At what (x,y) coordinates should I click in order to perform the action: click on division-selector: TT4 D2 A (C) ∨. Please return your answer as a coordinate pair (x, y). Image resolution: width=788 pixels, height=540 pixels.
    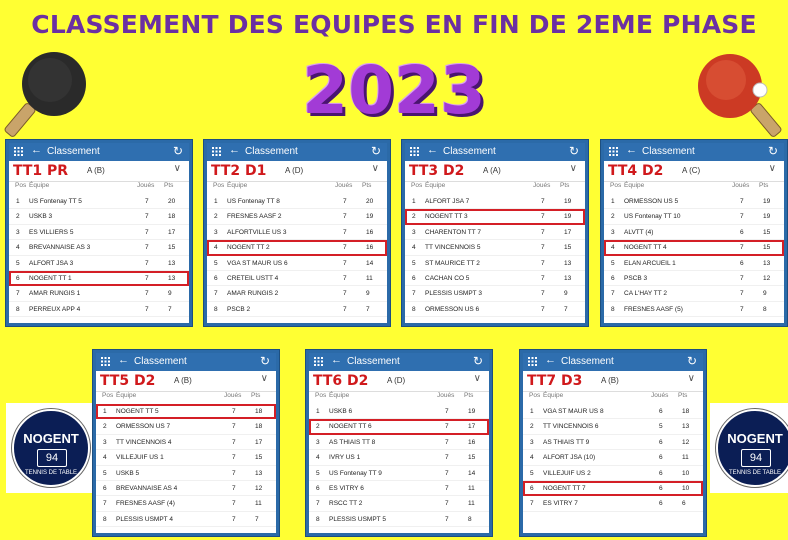
    Looking at the image, I should click on (694, 171).